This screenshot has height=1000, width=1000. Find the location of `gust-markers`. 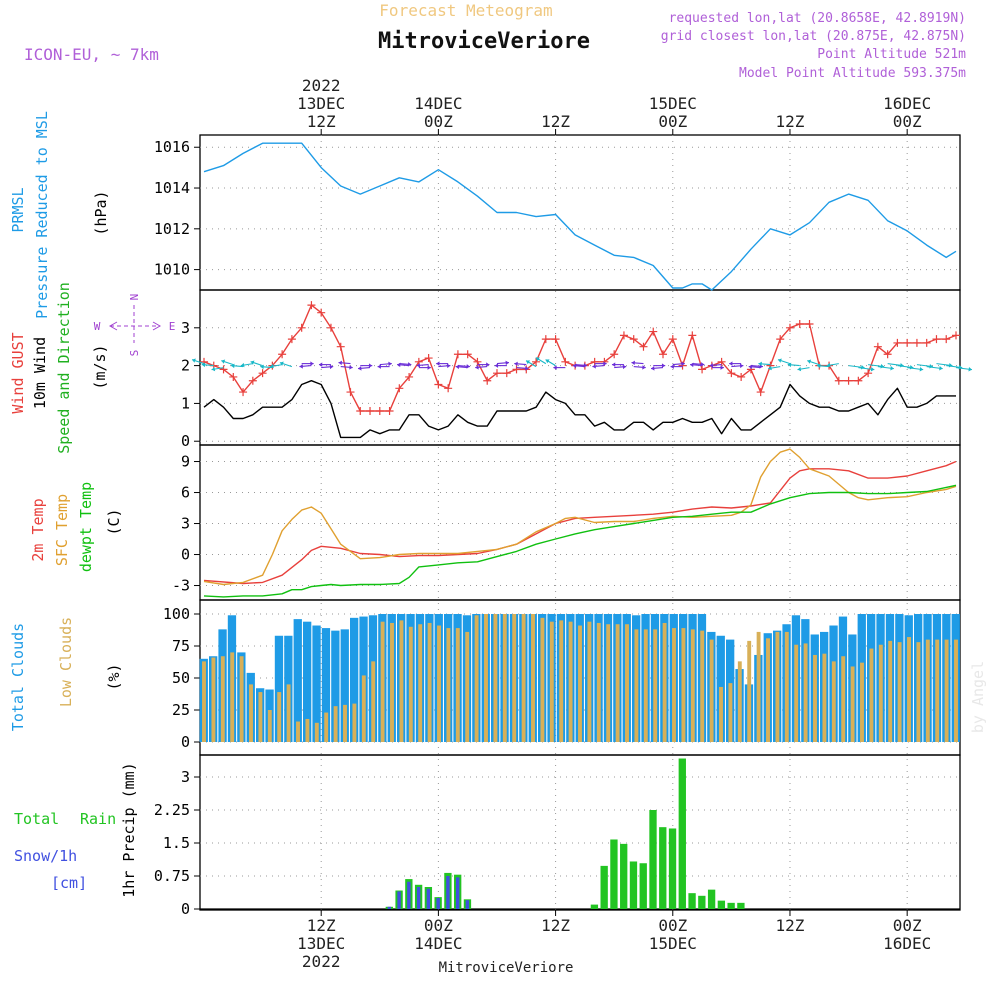

gust-markers is located at coordinates (580, 358).